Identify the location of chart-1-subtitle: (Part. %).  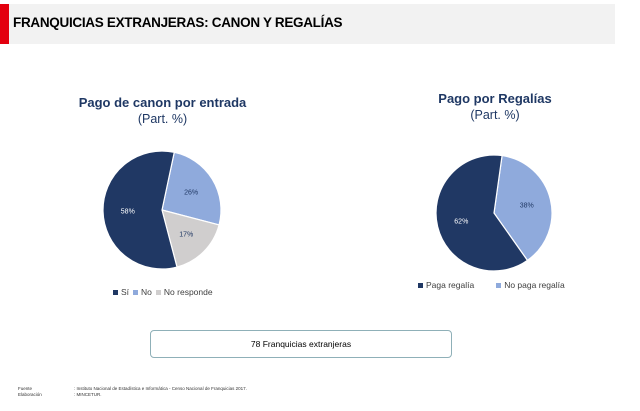
(162, 119).